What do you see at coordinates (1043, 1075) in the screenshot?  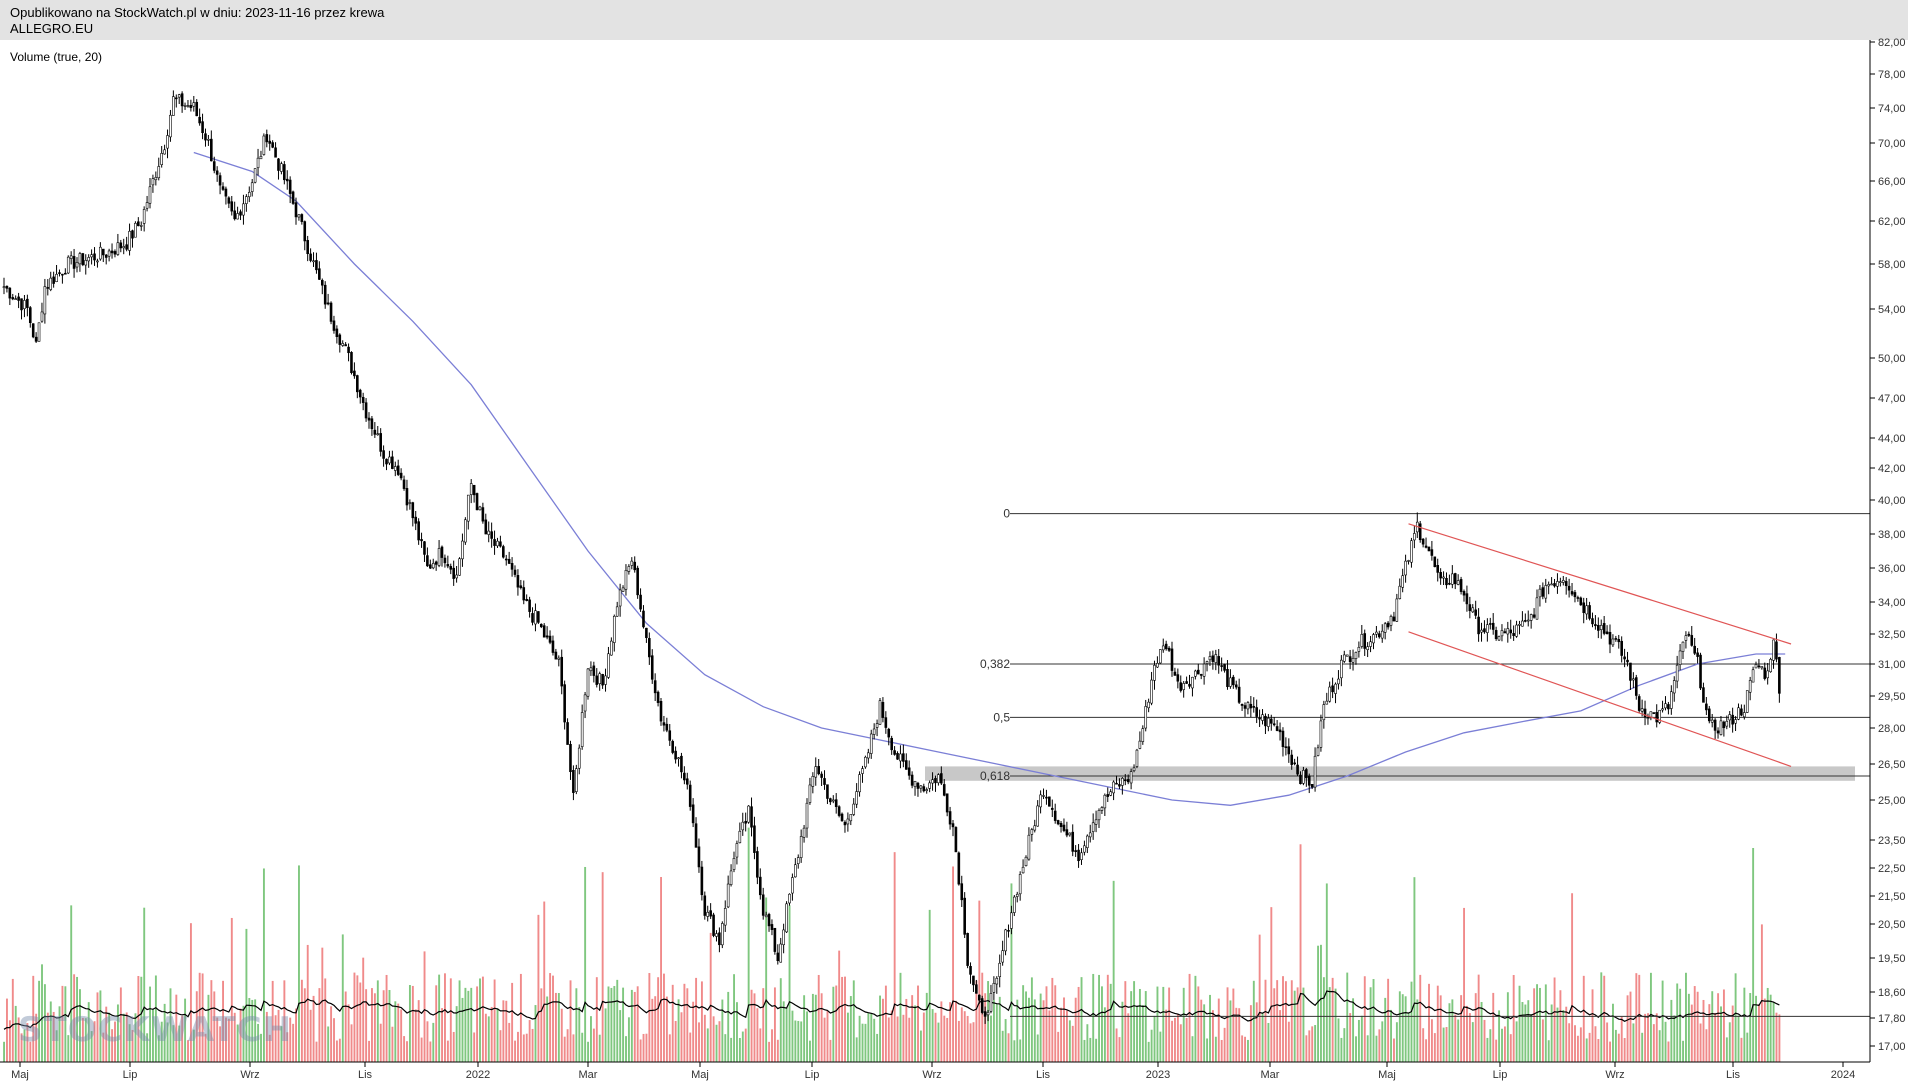 I see `x-tick-label: Lis` at bounding box center [1043, 1075].